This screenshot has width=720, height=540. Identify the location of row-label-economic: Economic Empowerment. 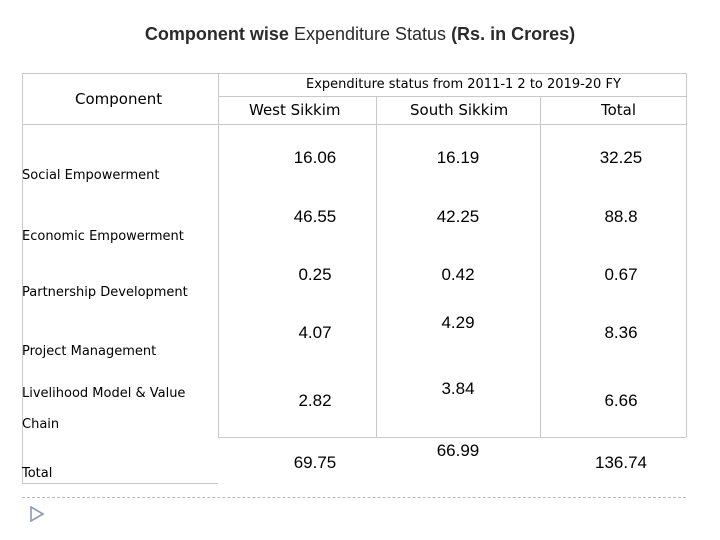
(103, 236).